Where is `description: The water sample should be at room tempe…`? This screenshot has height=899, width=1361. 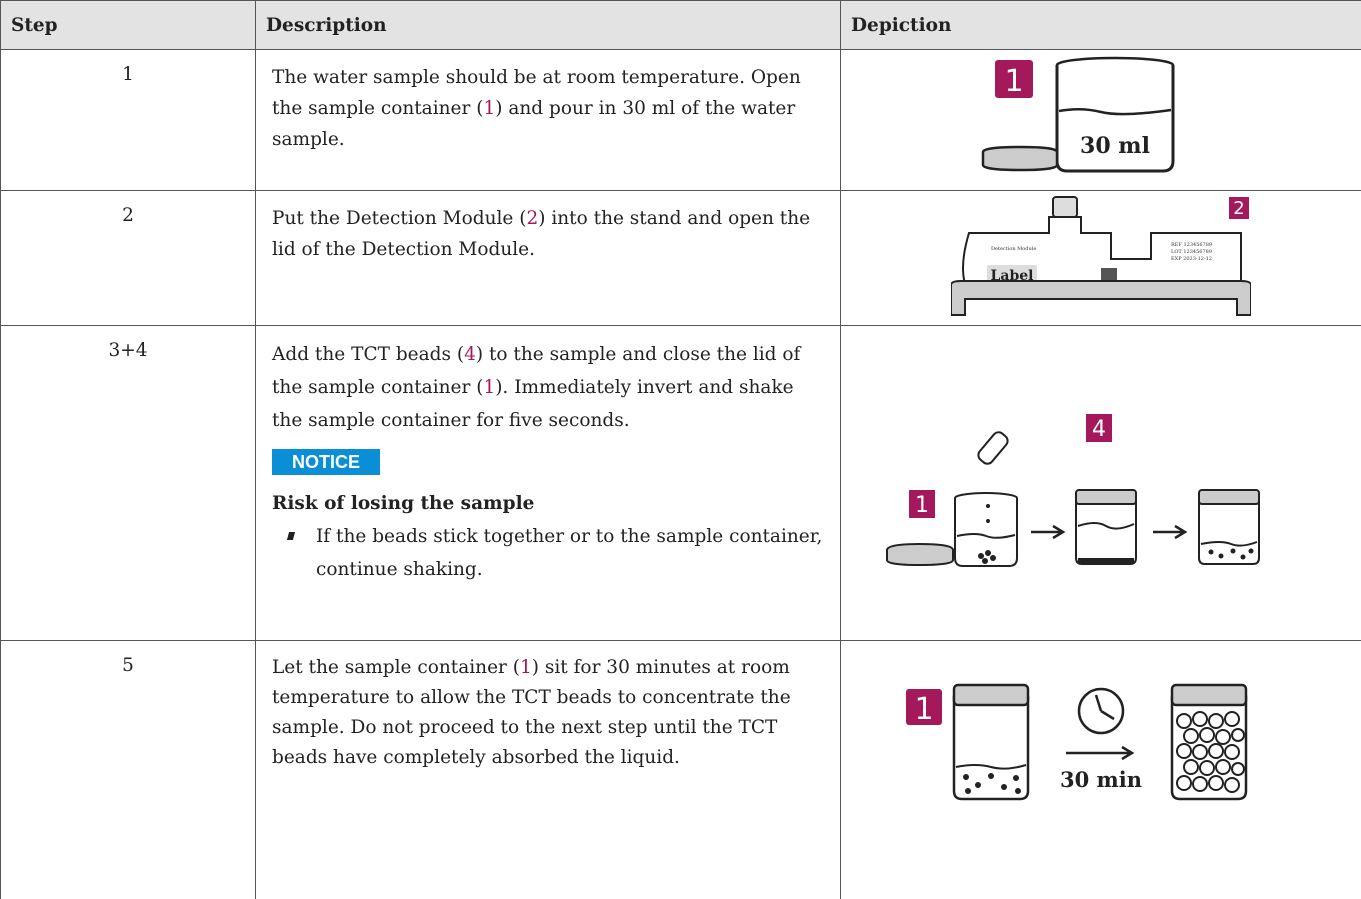 description: The water sample should be at room tempe… is located at coordinates (548, 120).